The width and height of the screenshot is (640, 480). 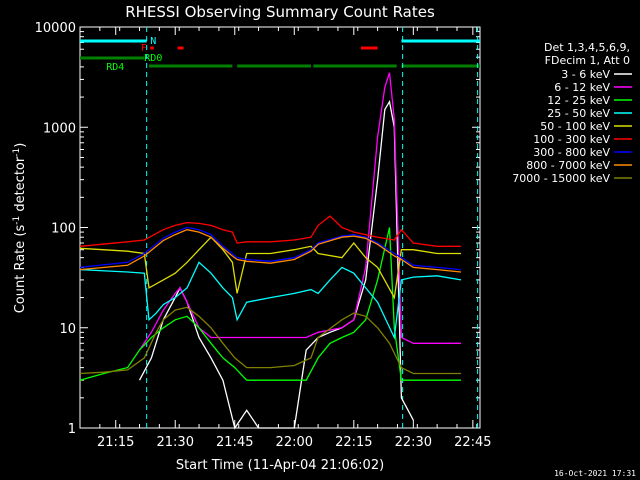 What do you see at coordinates (575, 126) in the screenshot?
I see `legend-entry-label: 50 - 100 keV` at bounding box center [575, 126].